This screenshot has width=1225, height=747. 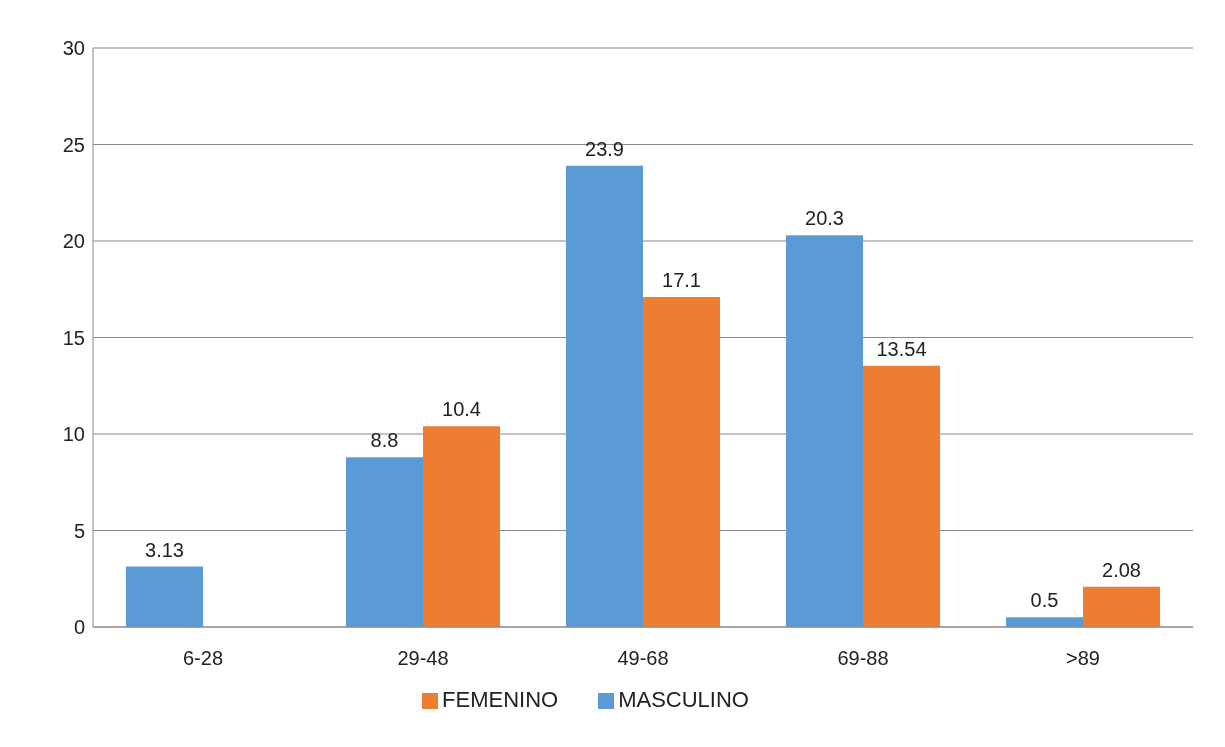 What do you see at coordinates (1044, 600) in the screenshot?
I see `data-label: 0.5` at bounding box center [1044, 600].